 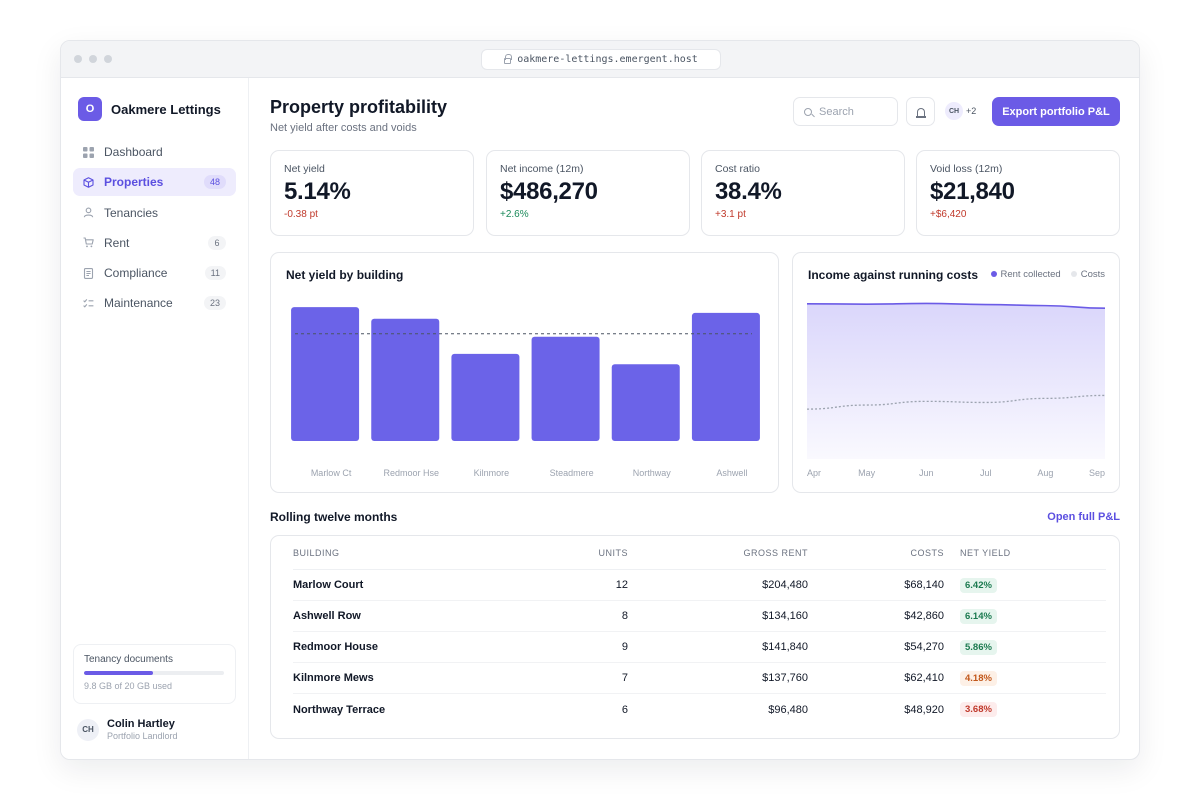 I want to click on cell-gross-rent: $137,760, so click(x=785, y=678).